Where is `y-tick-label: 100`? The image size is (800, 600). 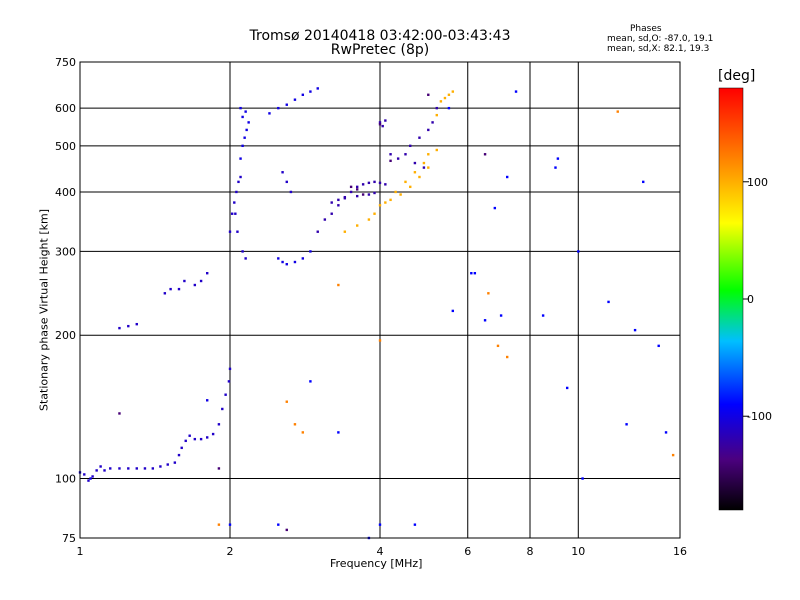 y-tick-label: 100 is located at coordinates (65, 479).